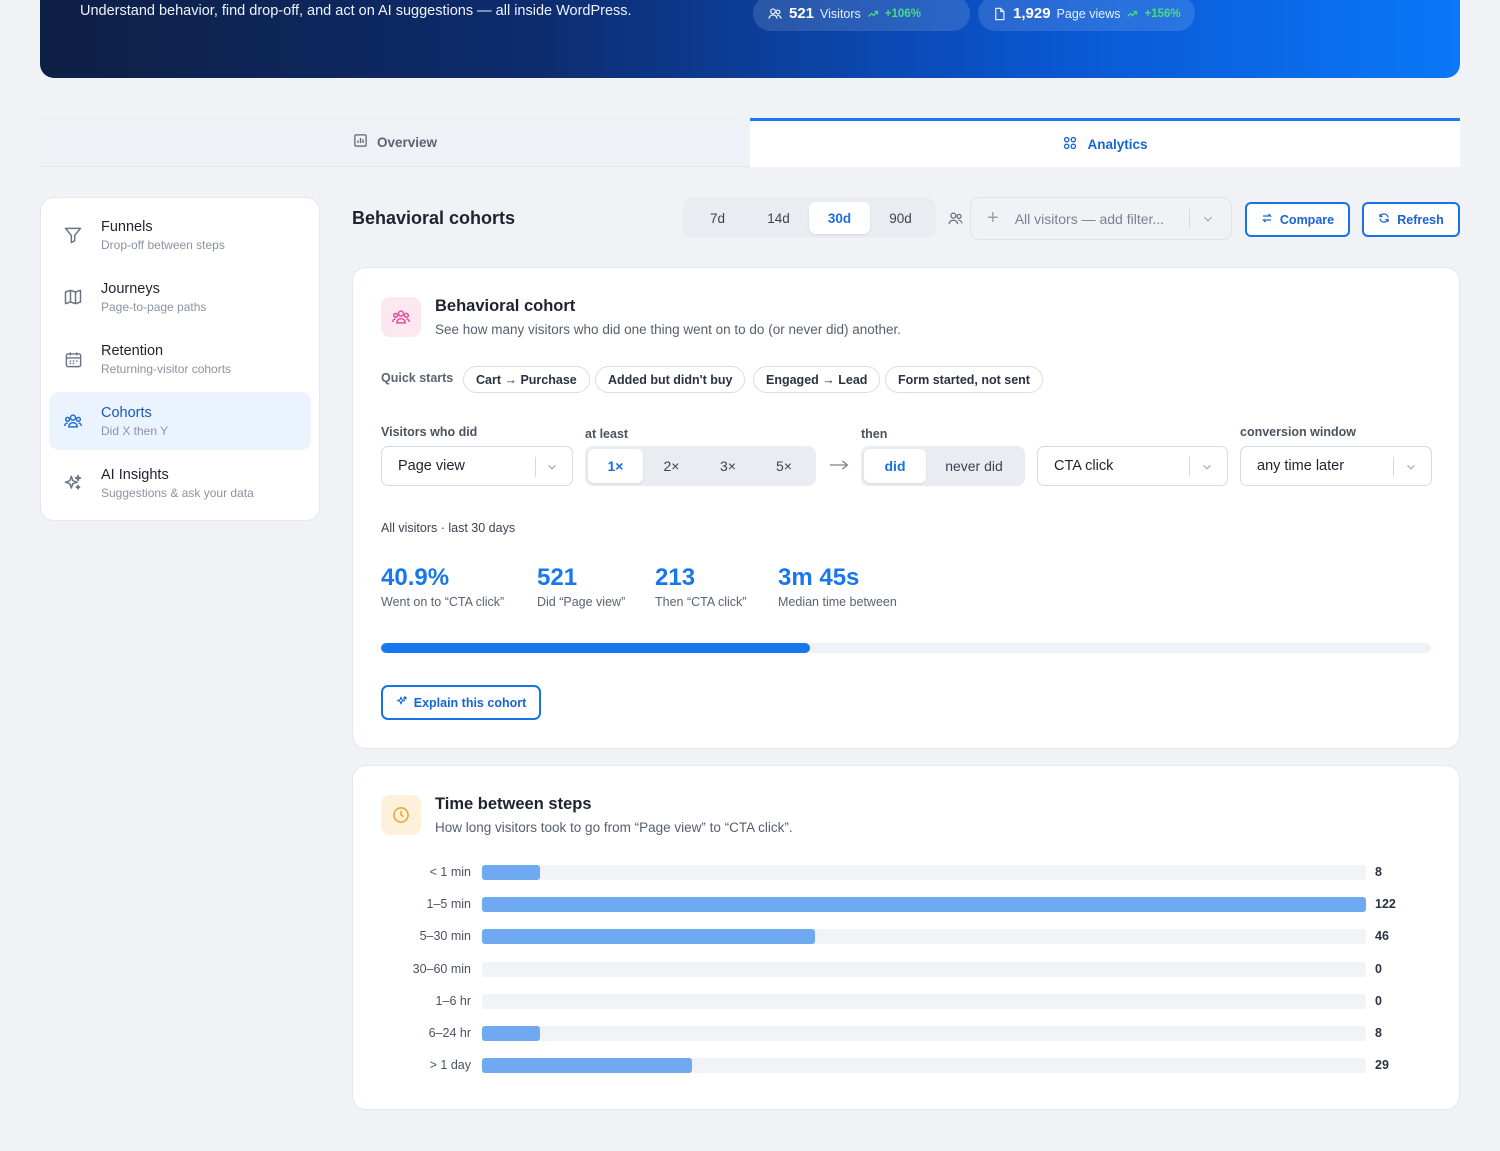  What do you see at coordinates (700, 466) in the screenshot?
I see `occurrence-count-selector: 1× 2× 3× 5×` at bounding box center [700, 466].